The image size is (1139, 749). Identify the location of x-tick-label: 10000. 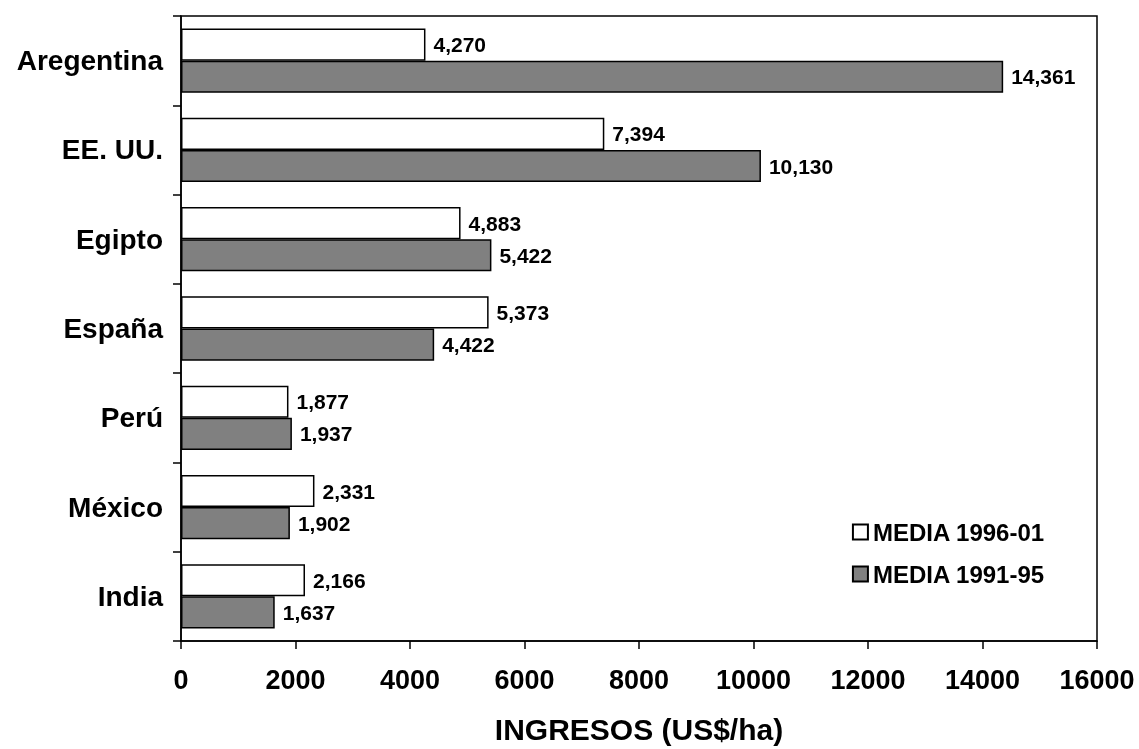
(753, 679).